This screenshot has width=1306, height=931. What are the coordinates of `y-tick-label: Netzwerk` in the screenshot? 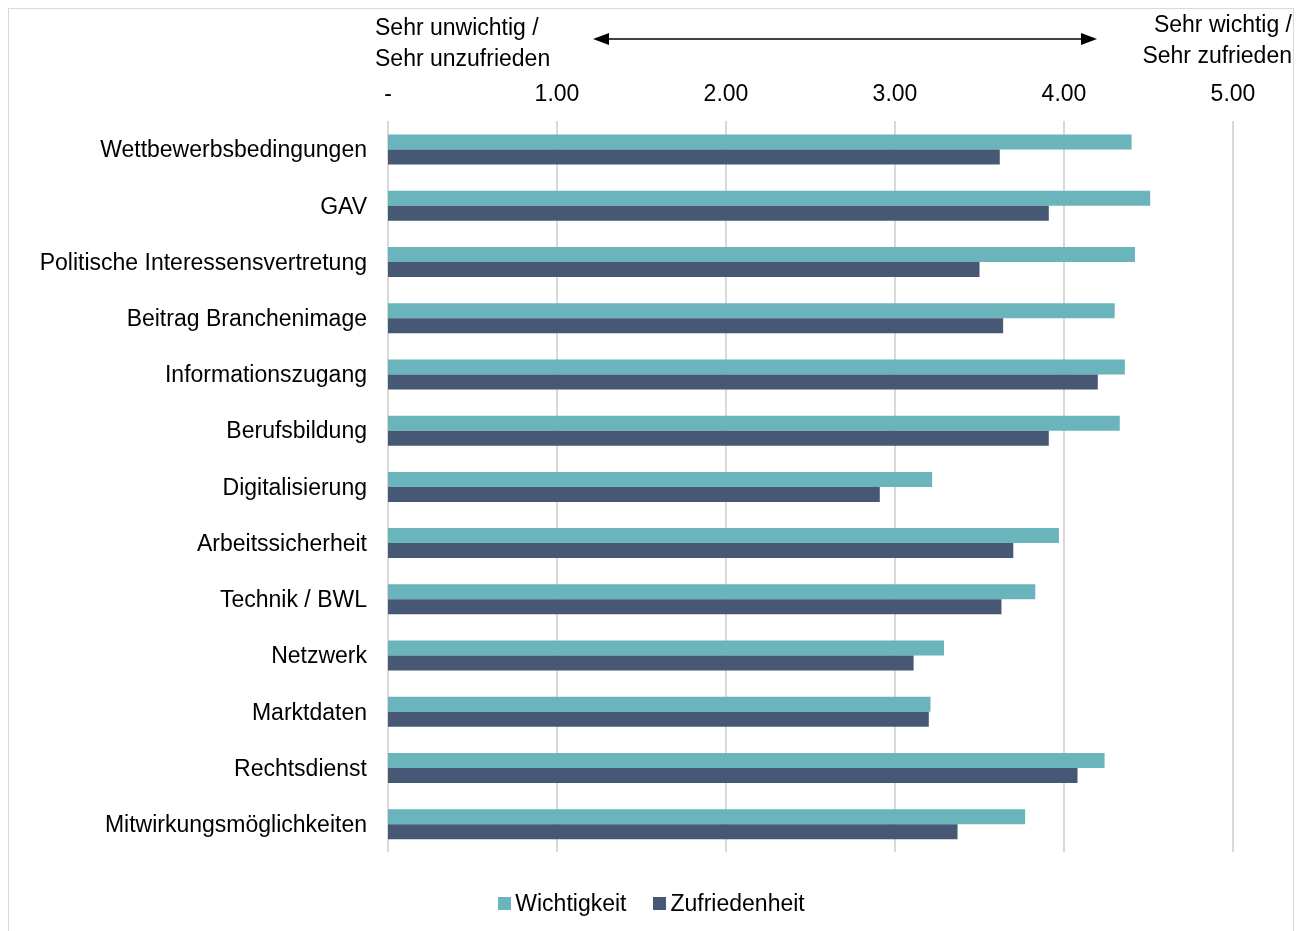 It's located at (319, 655).